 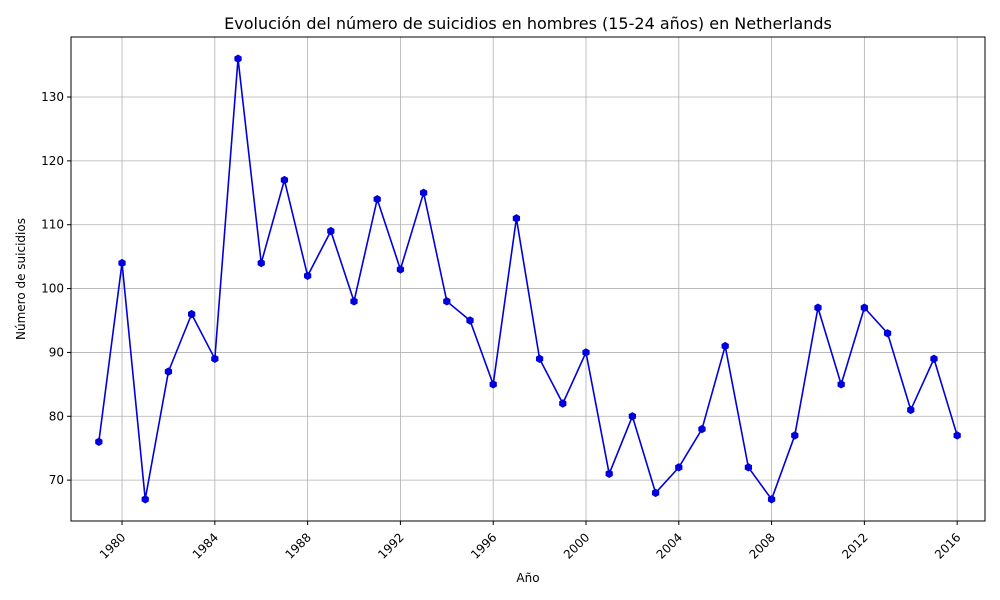 What do you see at coordinates (205, 545) in the screenshot?
I see `x-tick-label: 1984` at bounding box center [205, 545].